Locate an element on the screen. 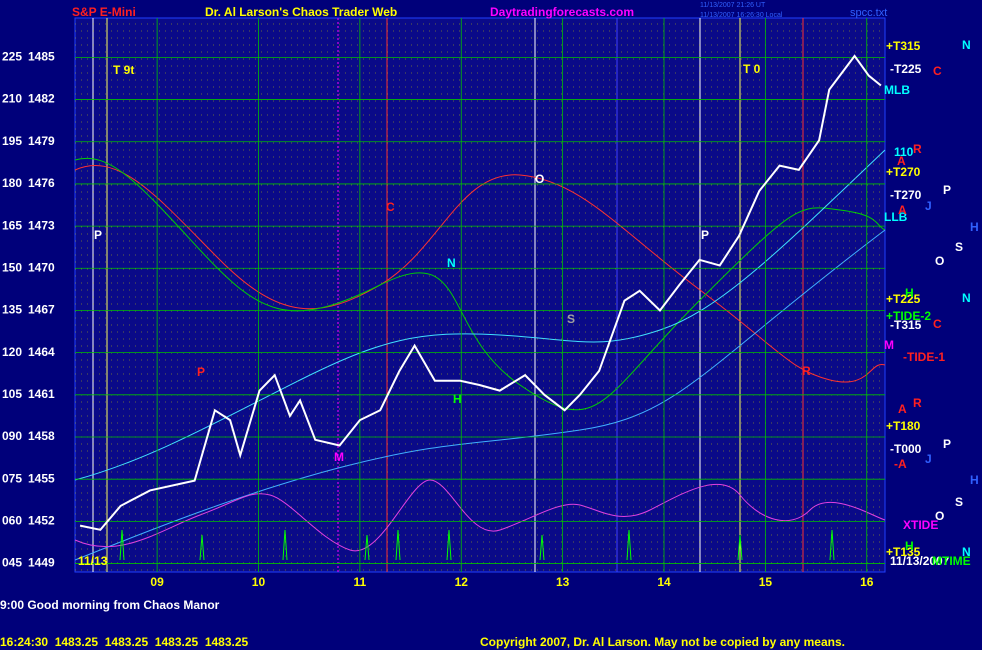  annotation: +T270 is located at coordinates (903, 172).